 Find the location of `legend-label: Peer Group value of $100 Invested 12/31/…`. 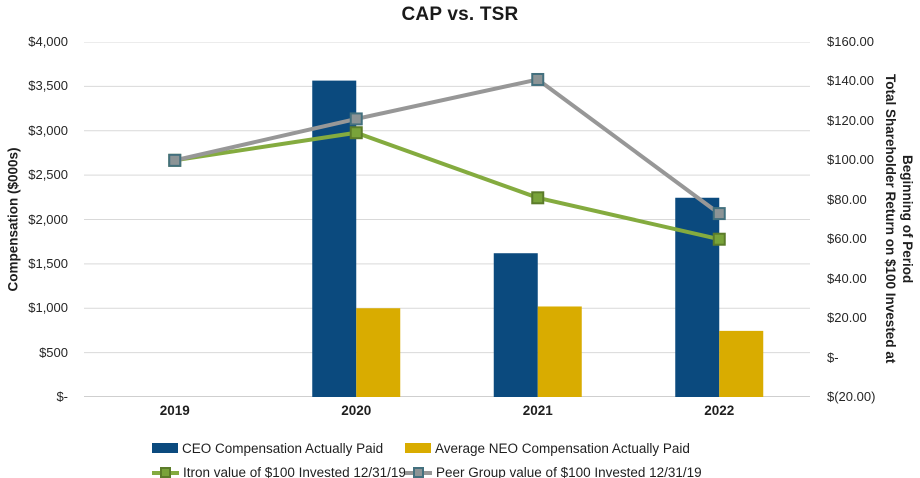

legend-label: Peer Group value of $100 Invested 12/31/… is located at coordinates (569, 471).